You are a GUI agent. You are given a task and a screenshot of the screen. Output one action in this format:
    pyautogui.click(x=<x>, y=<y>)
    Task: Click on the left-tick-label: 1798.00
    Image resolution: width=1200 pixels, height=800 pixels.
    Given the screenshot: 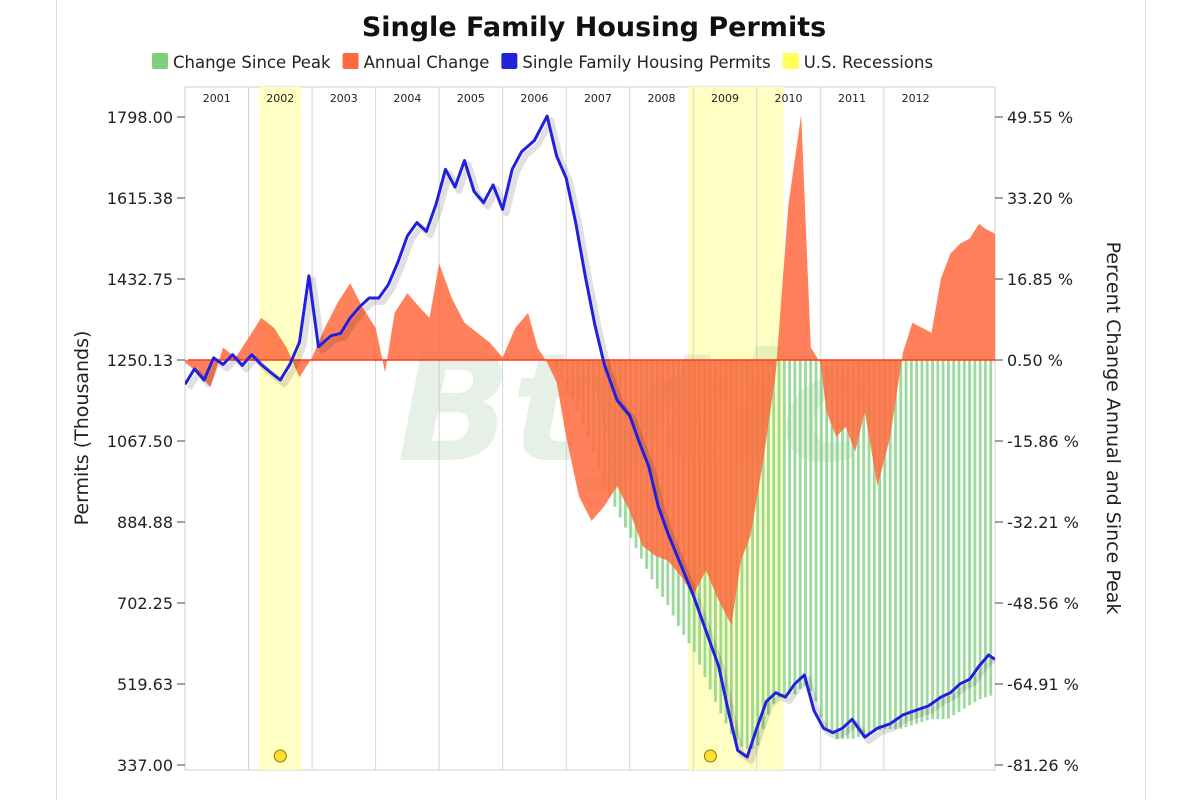 What is the action you would take?
    pyautogui.click(x=140, y=117)
    